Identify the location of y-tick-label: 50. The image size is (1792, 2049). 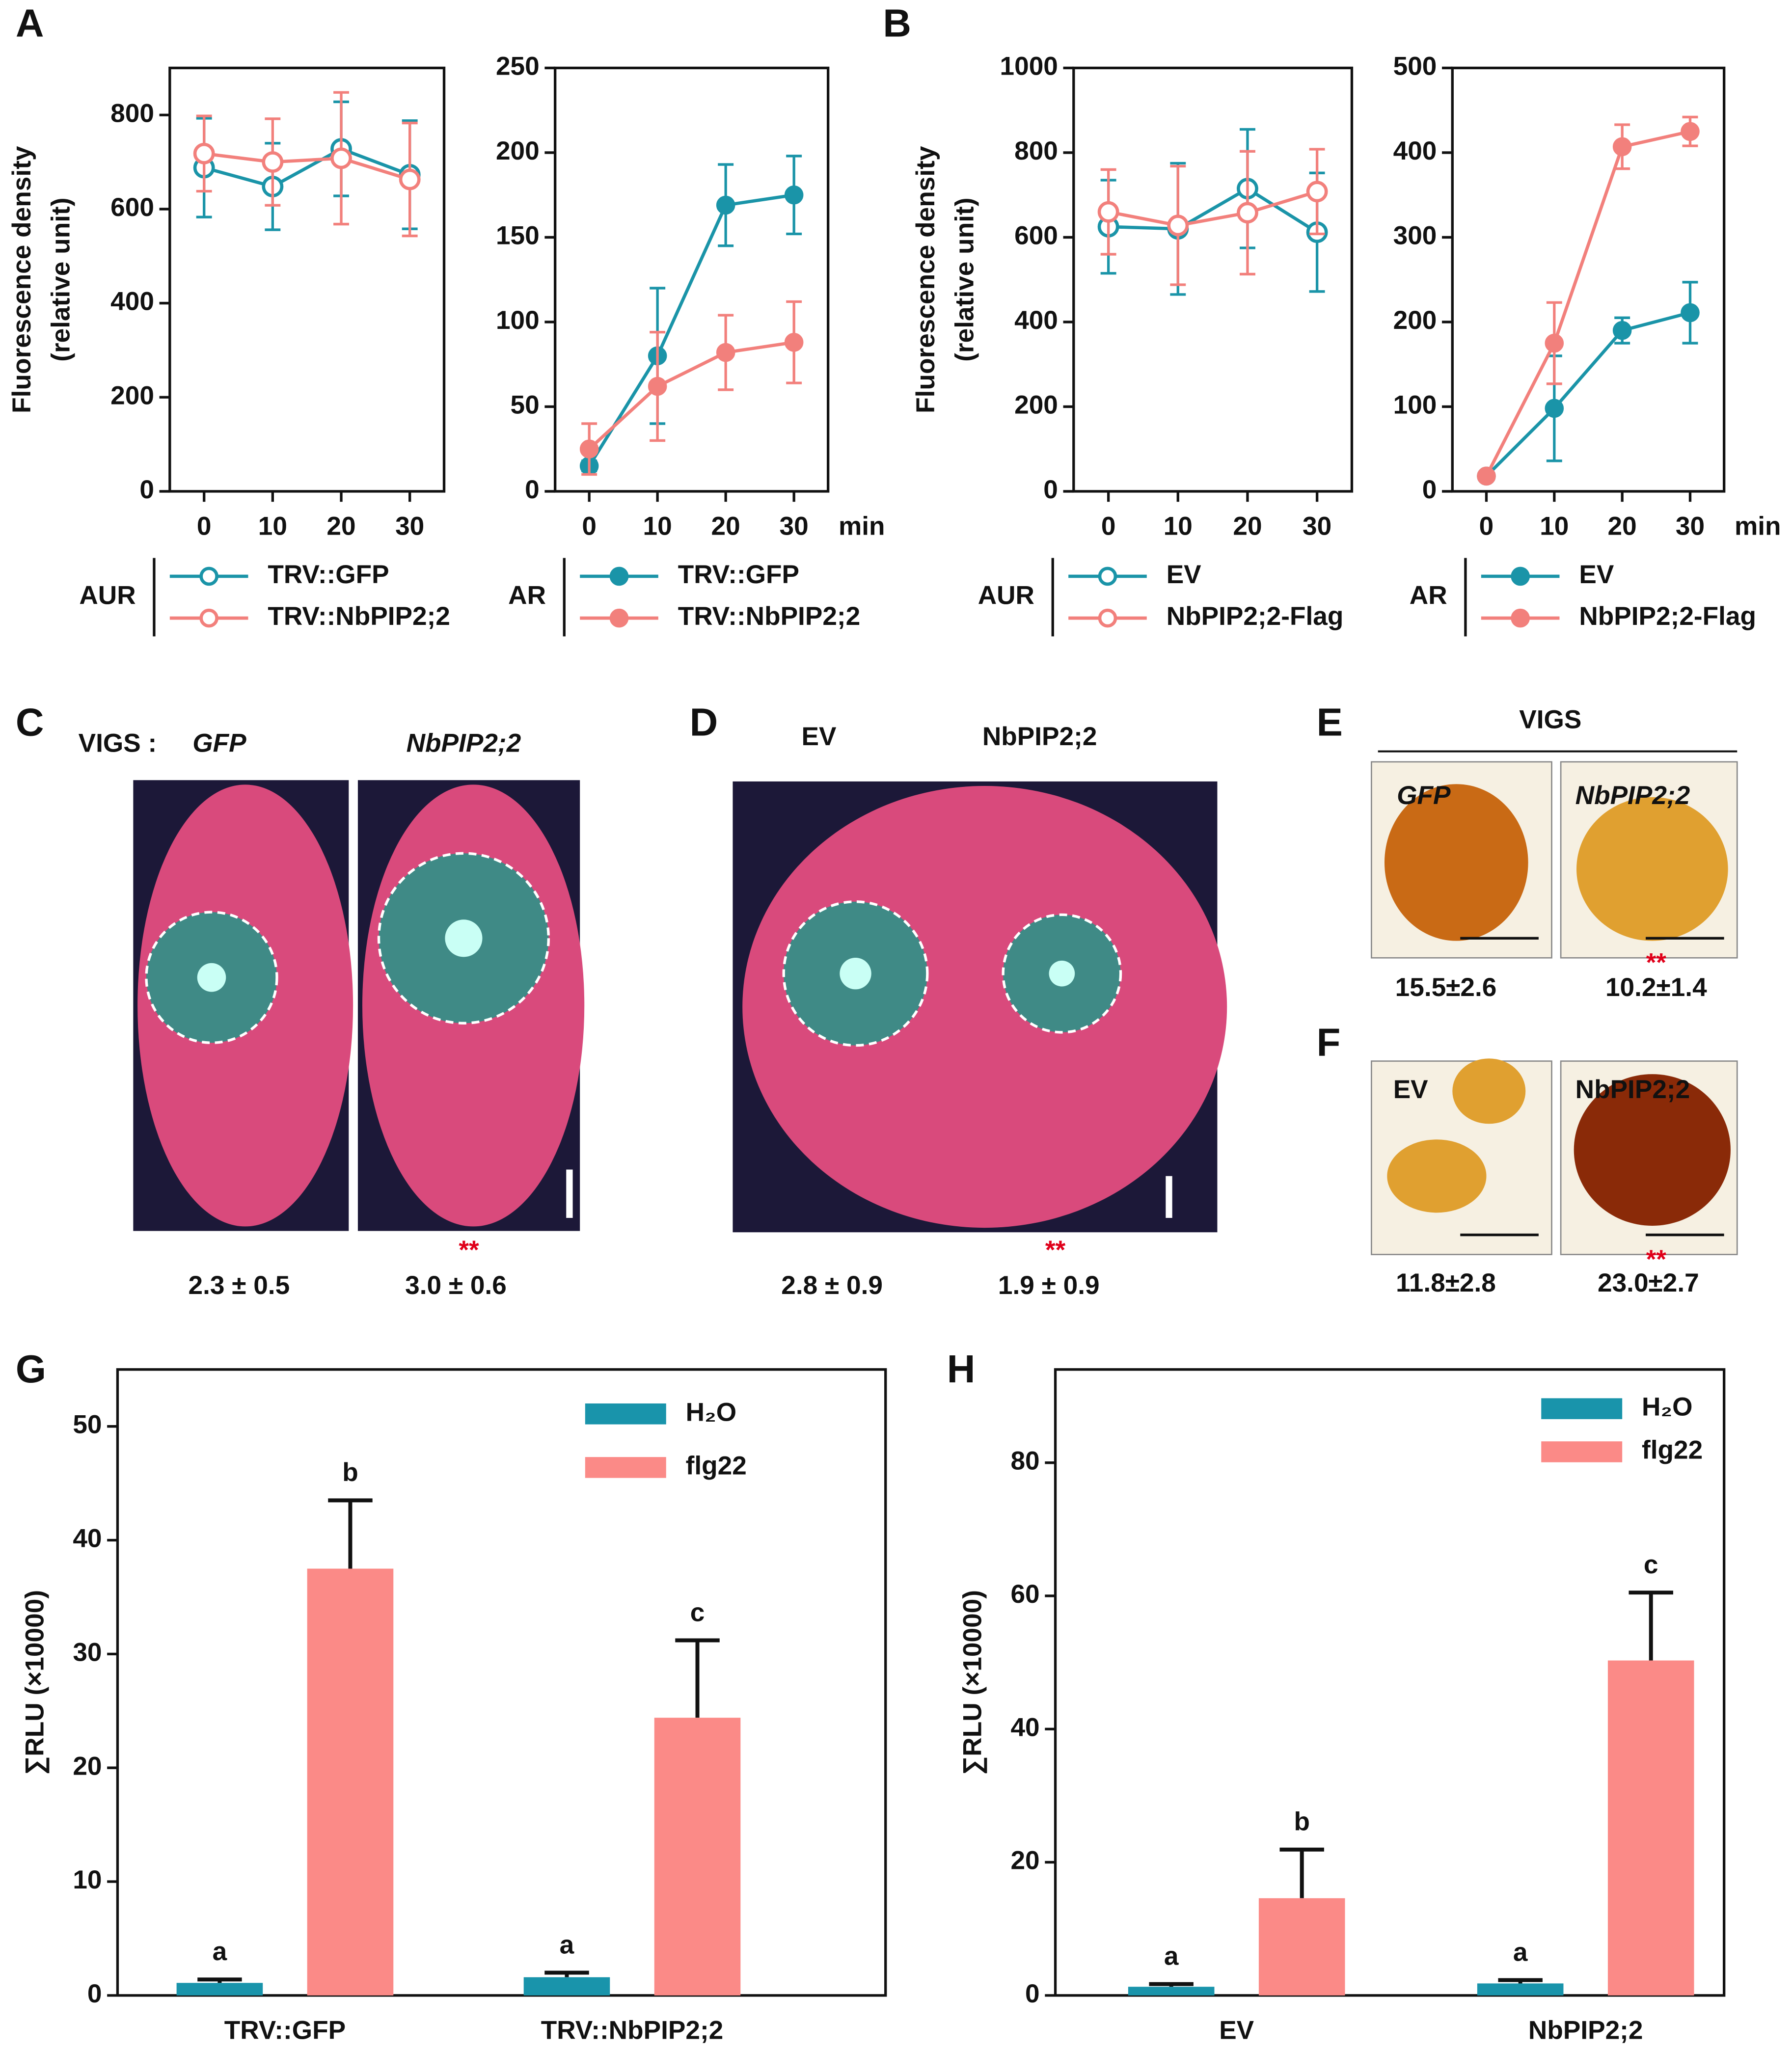
(87, 1424).